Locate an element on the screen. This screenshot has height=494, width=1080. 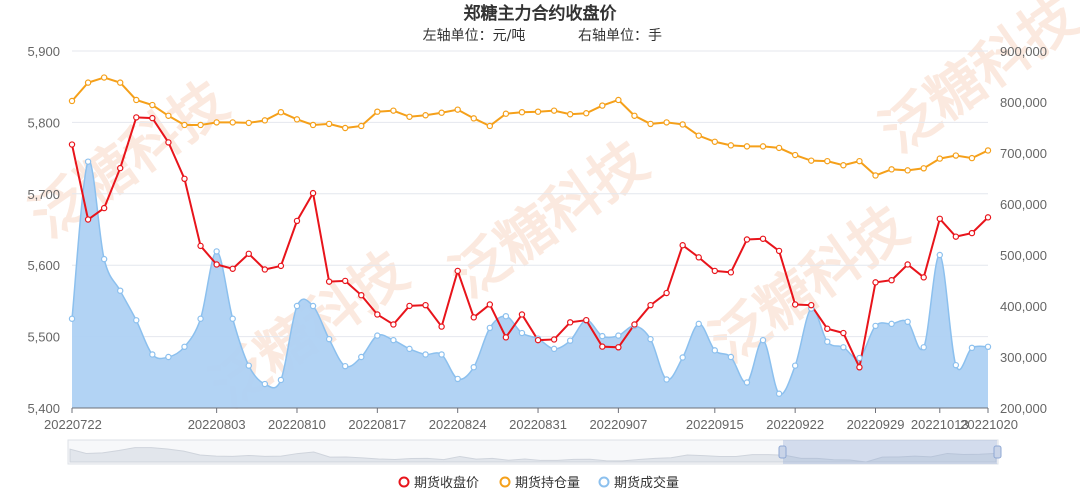
legend-item-close: 期货收盘价 is located at coordinates (439, 483).